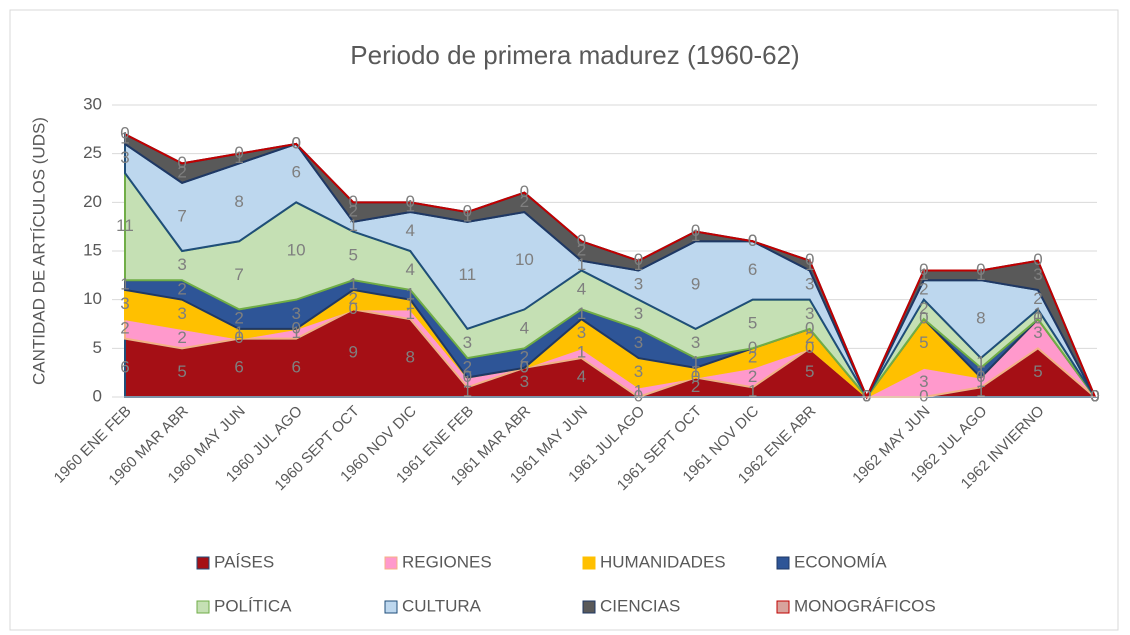 Image resolution: width=1130 pixels, height=635 pixels. Describe the element at coordinates (253, 605) in the screenshot. I see `legend-label: POLÍTICA` at that location.